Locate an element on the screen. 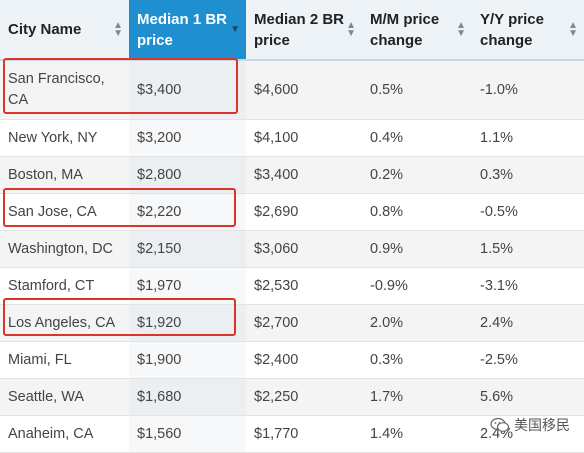 This screenshot has height=453, width=584. yy-change-cell: 1.1% is located at coordinates (528, 138).